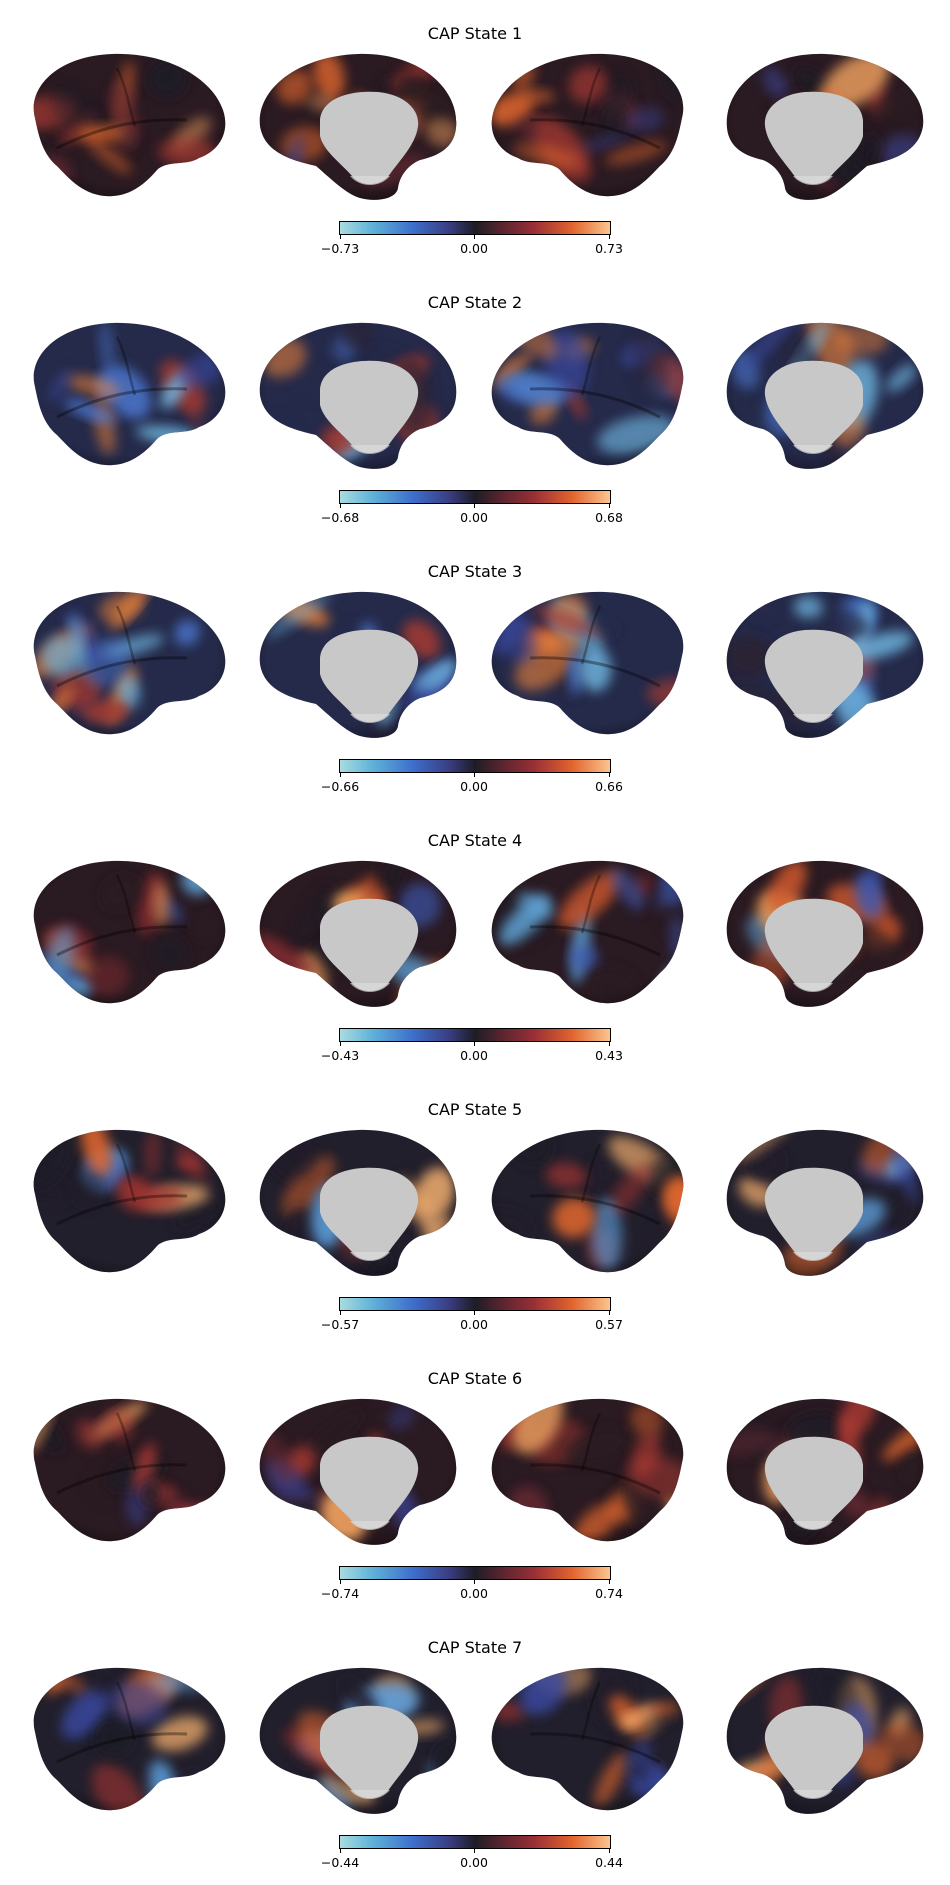 This screenshot has width=950, height=1885. I want to click on panel-title: CAP State 5, so click(475, 1109).